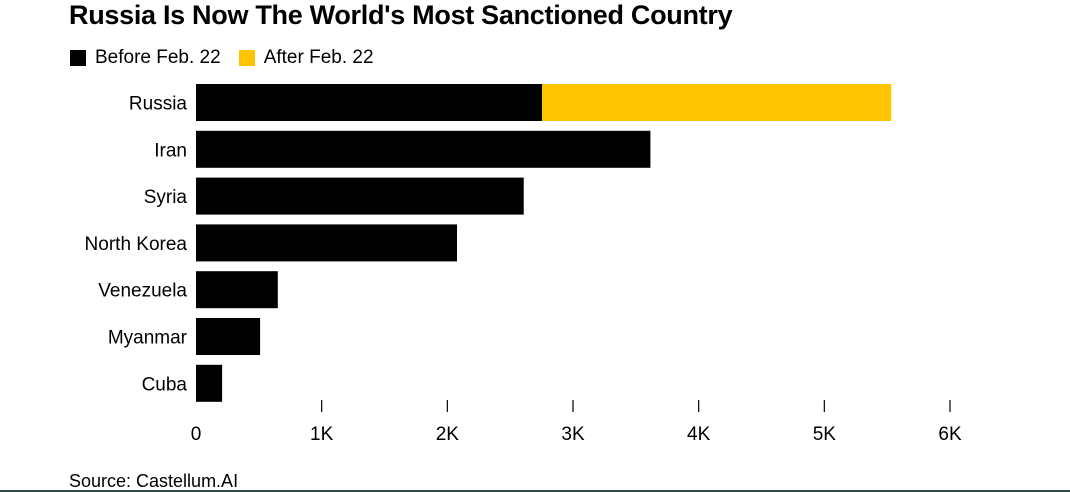 Image resolution: width=1070 pixels, height=492 pixels. What do you see at coordinates (196, 434) in the screenshot?
I see `x-tick-label-0: 0` at bounding box center [196, 434].